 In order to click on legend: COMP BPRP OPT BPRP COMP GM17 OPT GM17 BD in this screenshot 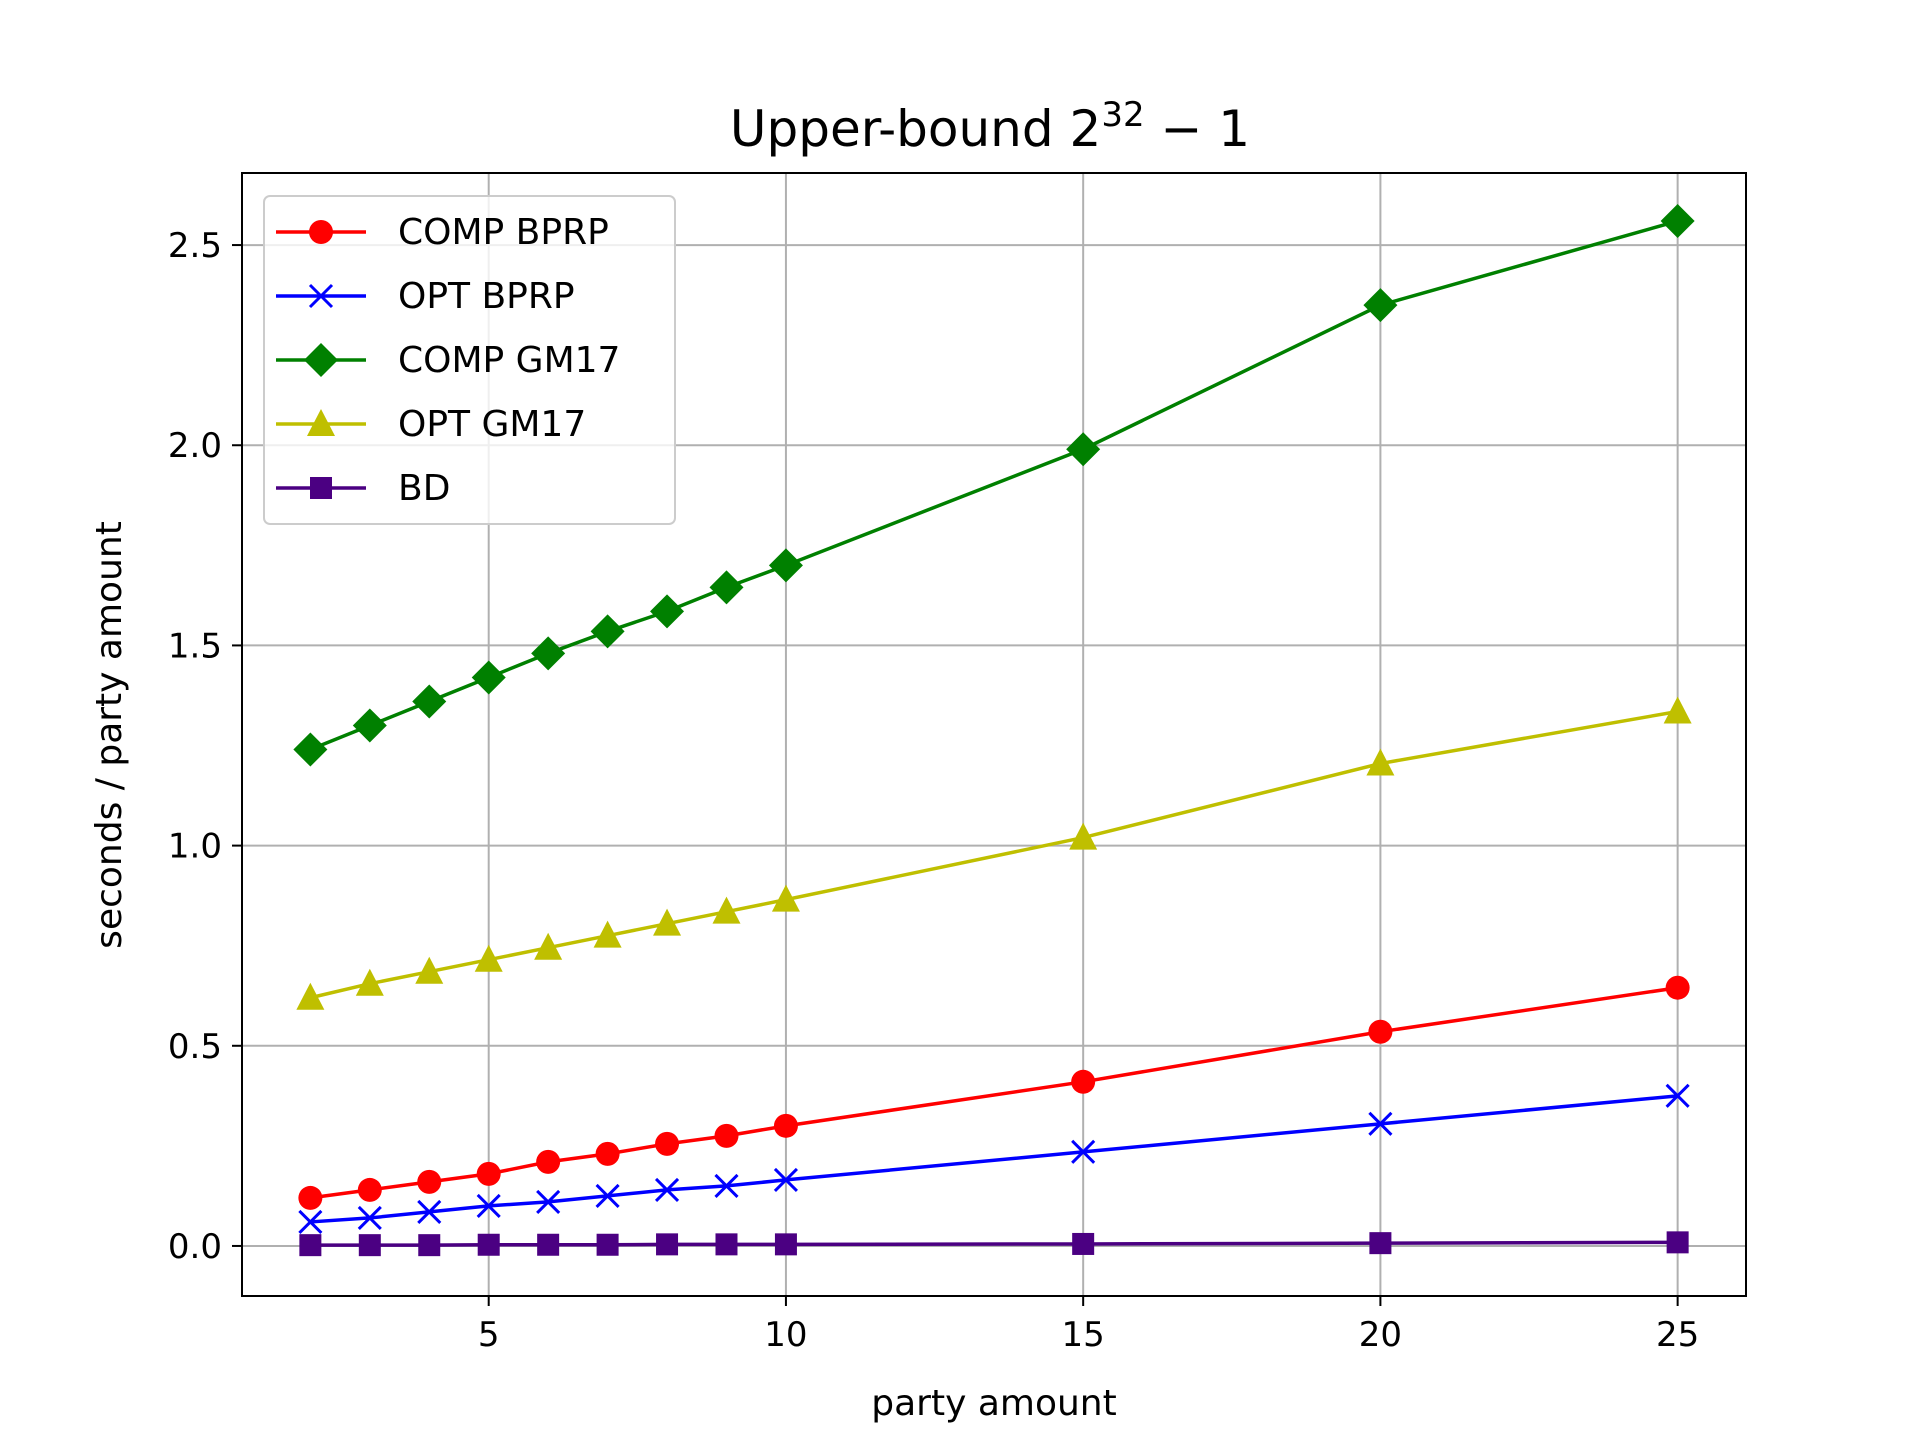, I will do `click(469, 360)`.